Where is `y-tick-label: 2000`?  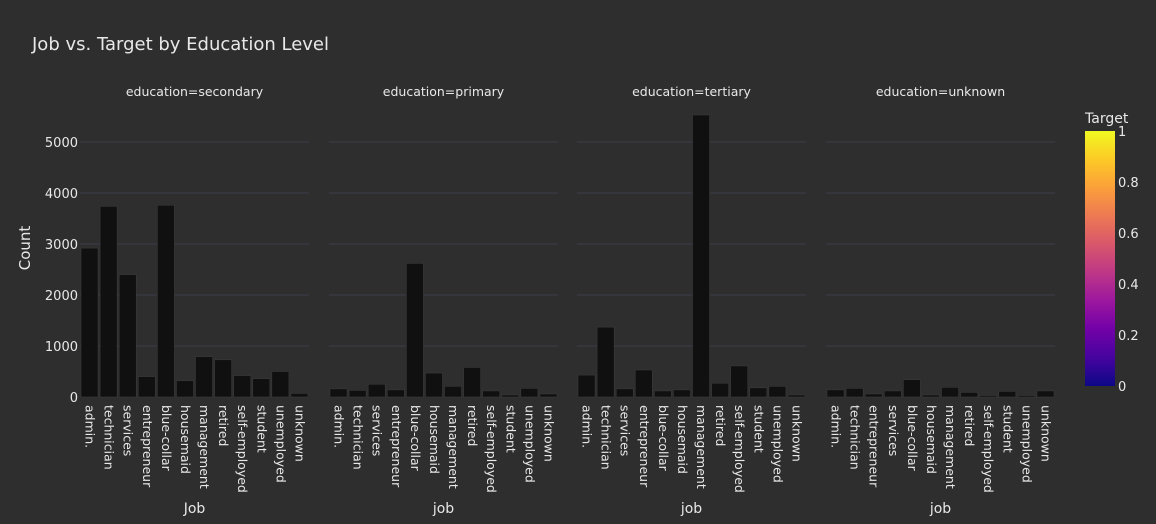
y-tick-label: 2000 is located at coordinates (61, 296).